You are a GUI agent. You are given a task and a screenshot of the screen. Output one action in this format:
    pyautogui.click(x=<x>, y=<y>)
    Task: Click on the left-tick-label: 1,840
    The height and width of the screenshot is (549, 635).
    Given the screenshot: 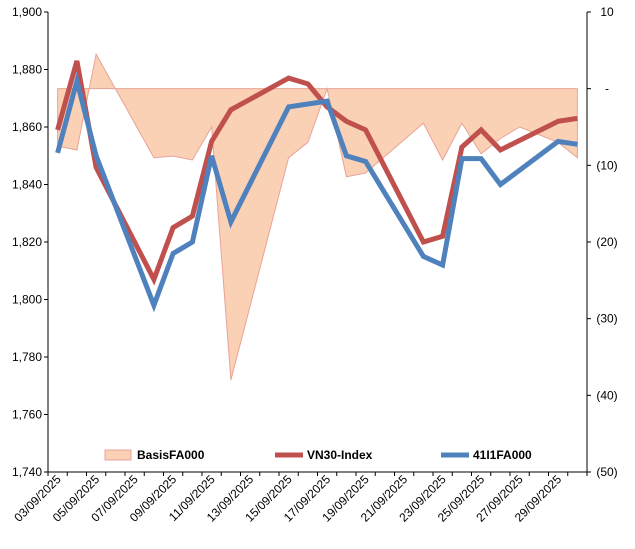 What is the action you would take?
    pyautogui.click(x=27, y=185)
    